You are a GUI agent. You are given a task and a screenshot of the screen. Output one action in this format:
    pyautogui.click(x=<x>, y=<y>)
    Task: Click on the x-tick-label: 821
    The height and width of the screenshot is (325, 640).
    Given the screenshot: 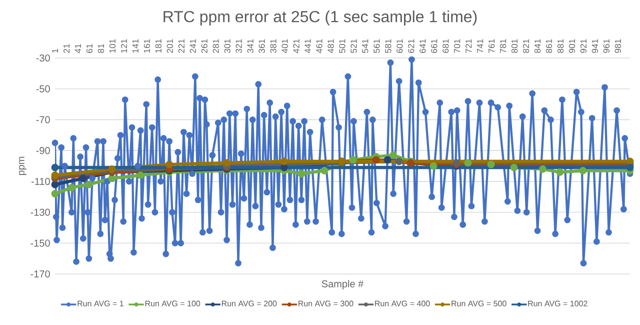 What is the action you would take?
    pyautogui.click(x=526, y=46)
    